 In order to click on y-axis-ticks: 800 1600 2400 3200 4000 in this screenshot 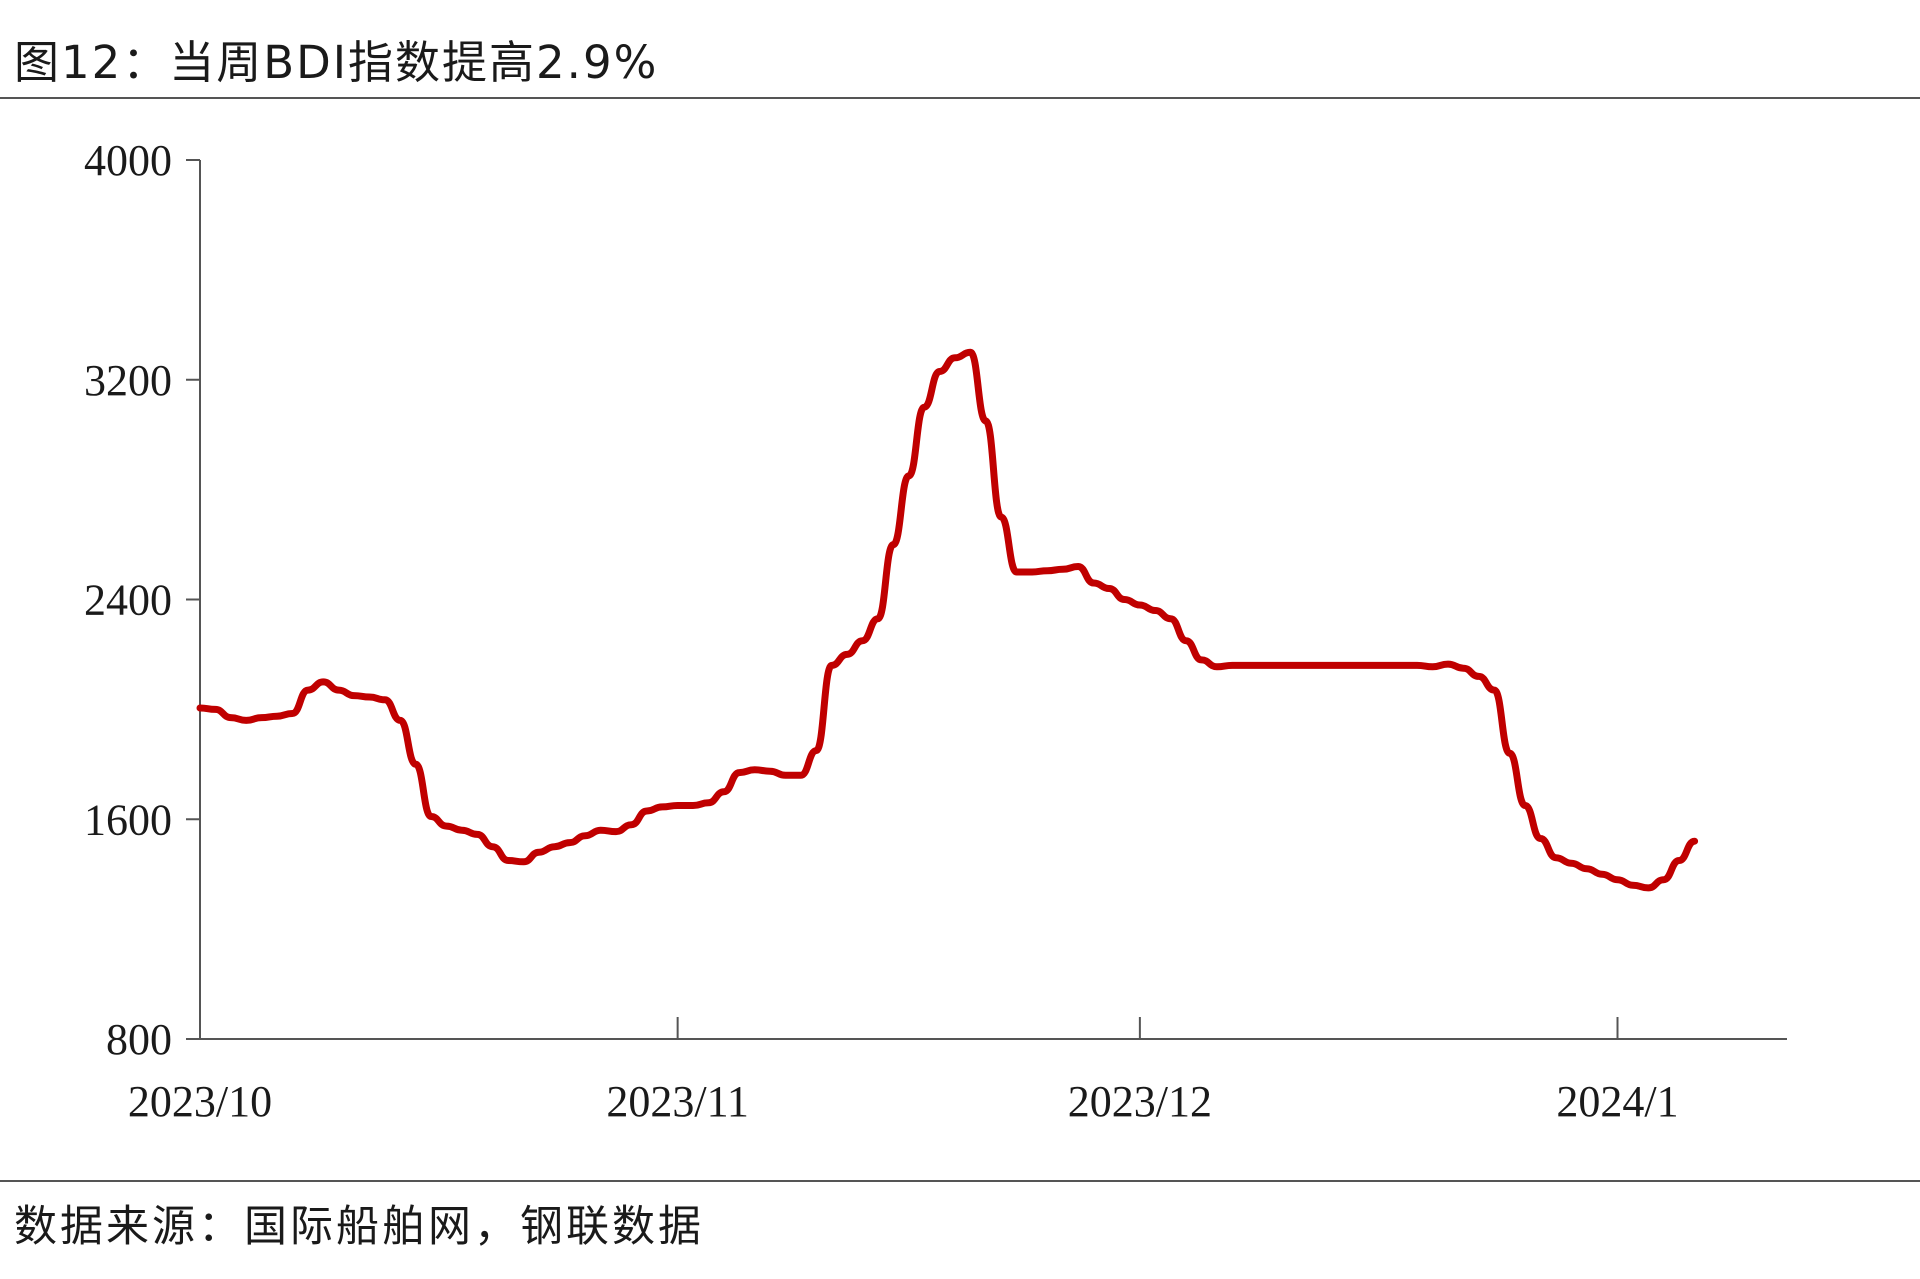, I will do `click(142, 600)`.